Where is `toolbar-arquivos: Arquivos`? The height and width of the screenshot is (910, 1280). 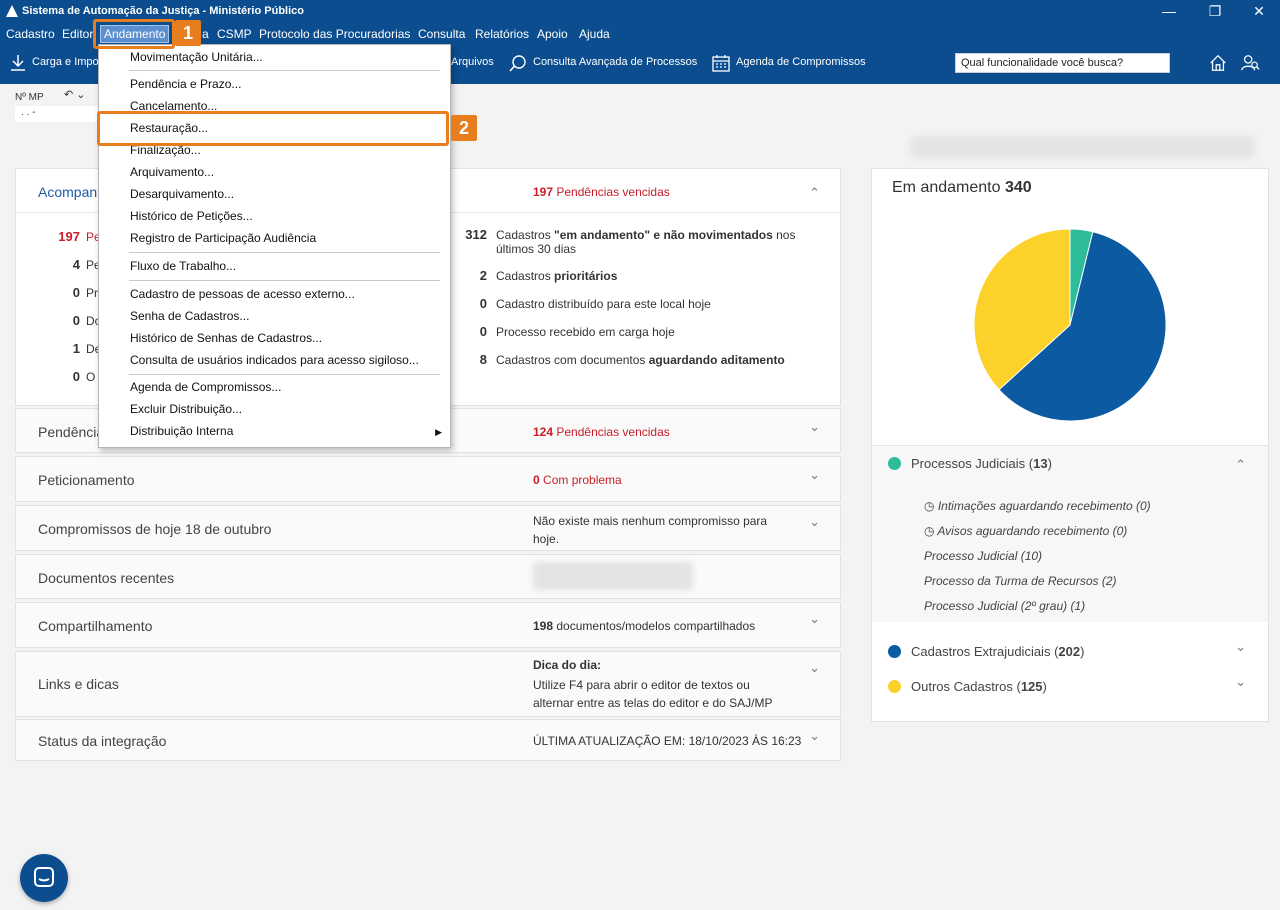
toolbar-arquivos: Arquivos is located at coordinates (472, 62).